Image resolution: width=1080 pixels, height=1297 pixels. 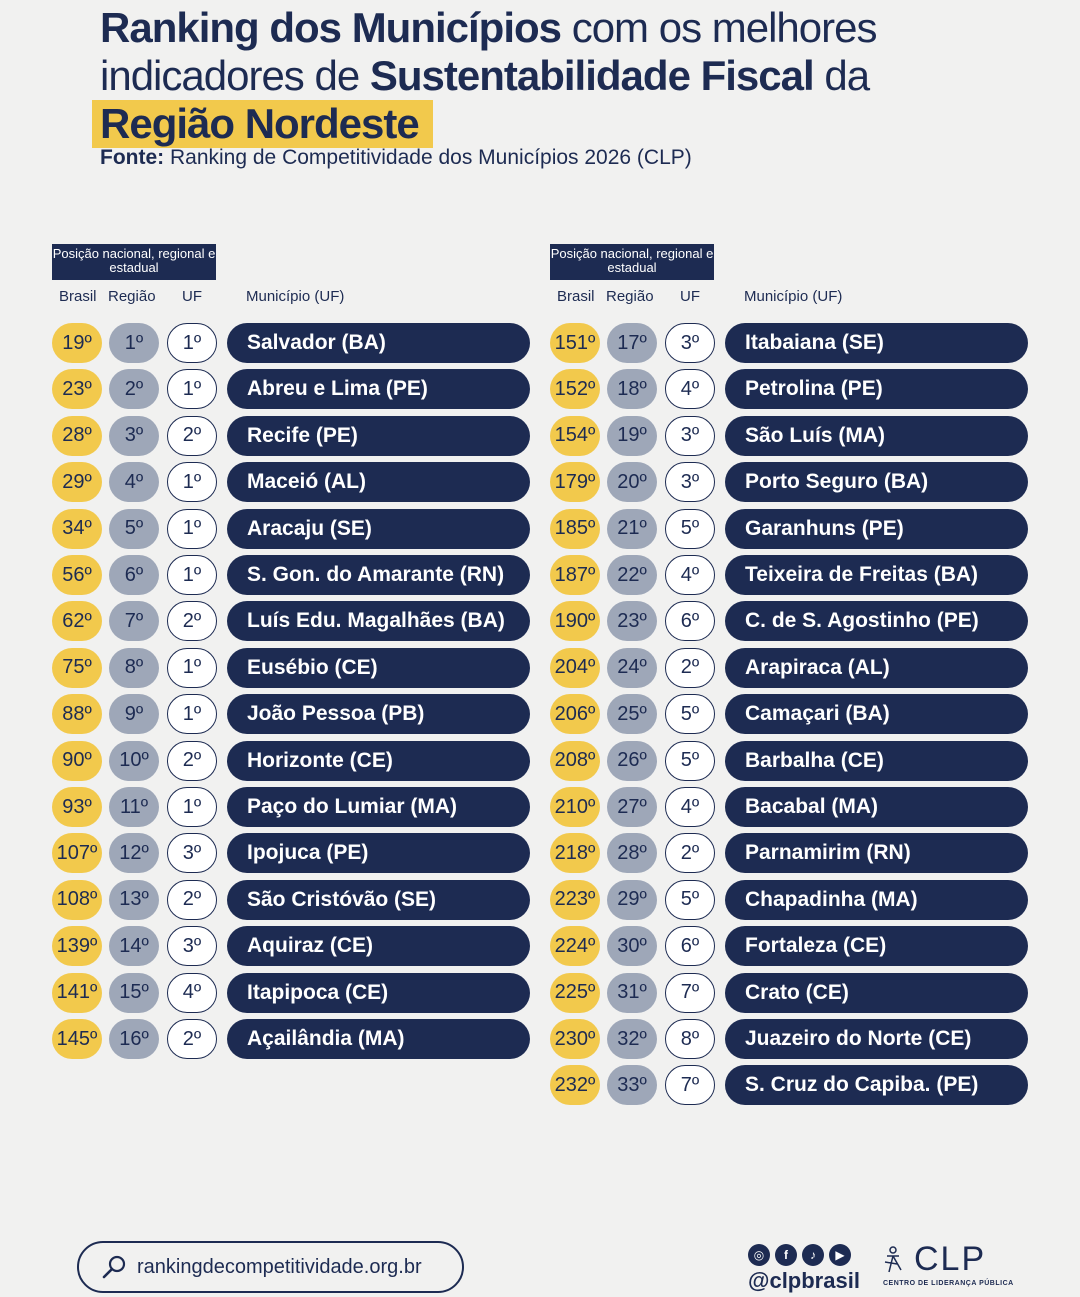 I want to click on tiktok-icon: ♪, so click(x=813, y=1255).